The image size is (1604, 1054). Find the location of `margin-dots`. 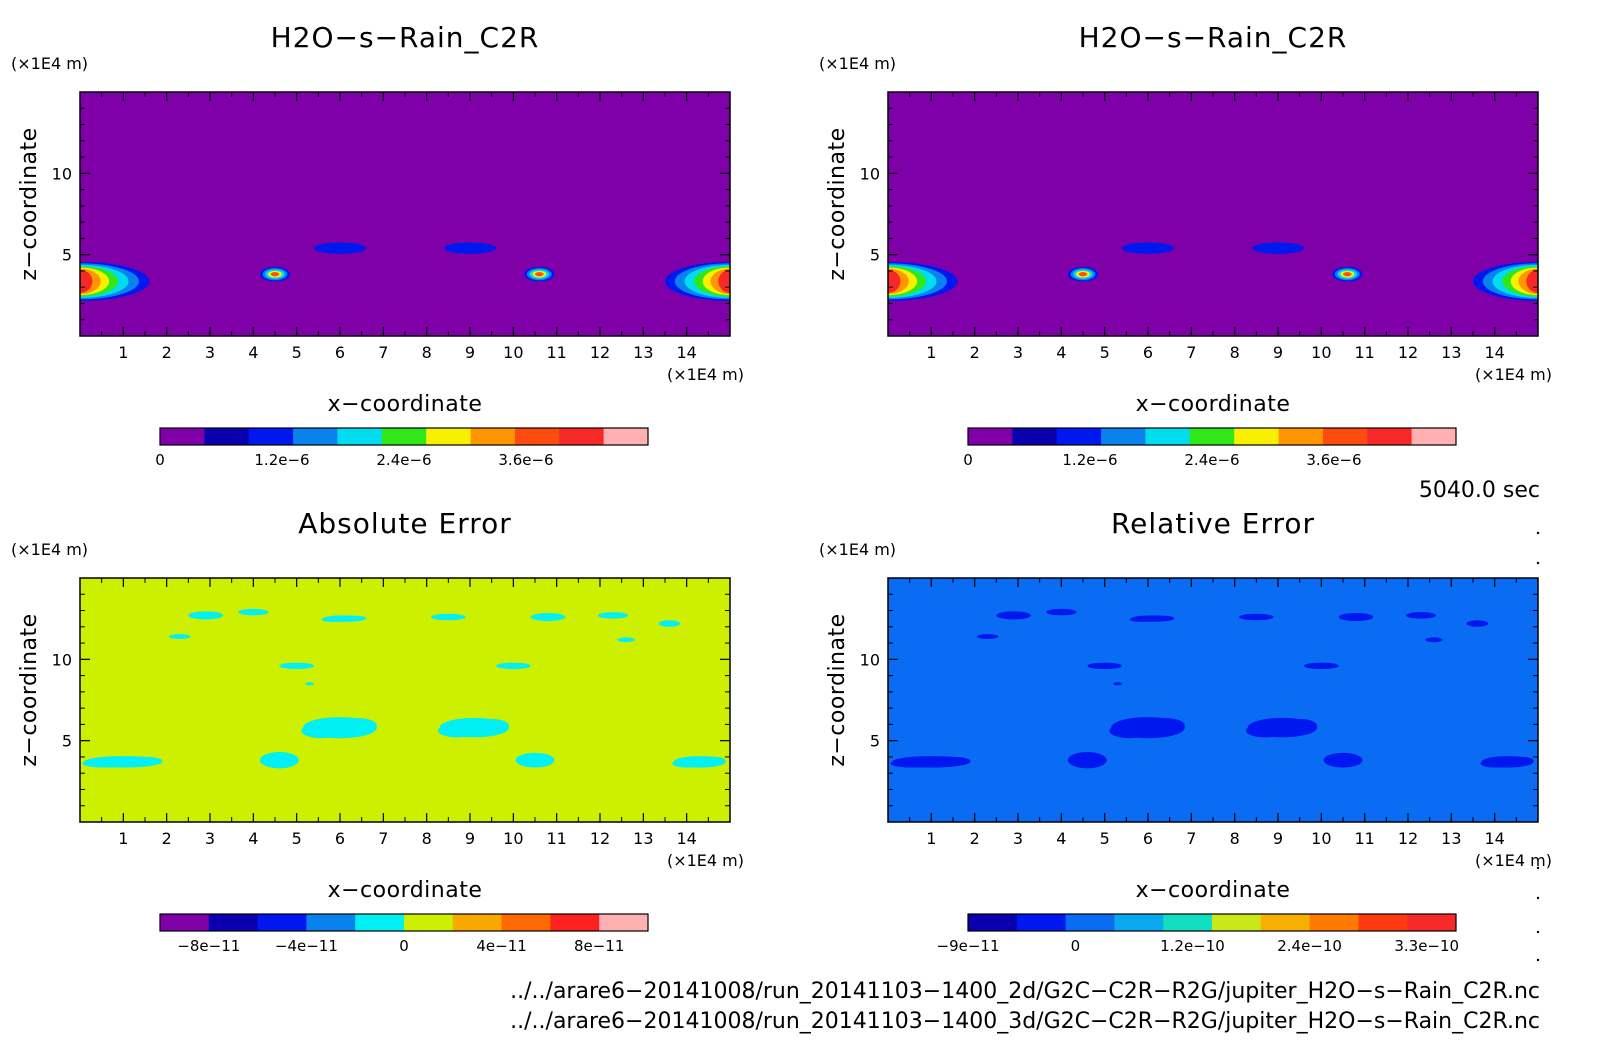

margin-dots is located at coordinates (1538, 746).